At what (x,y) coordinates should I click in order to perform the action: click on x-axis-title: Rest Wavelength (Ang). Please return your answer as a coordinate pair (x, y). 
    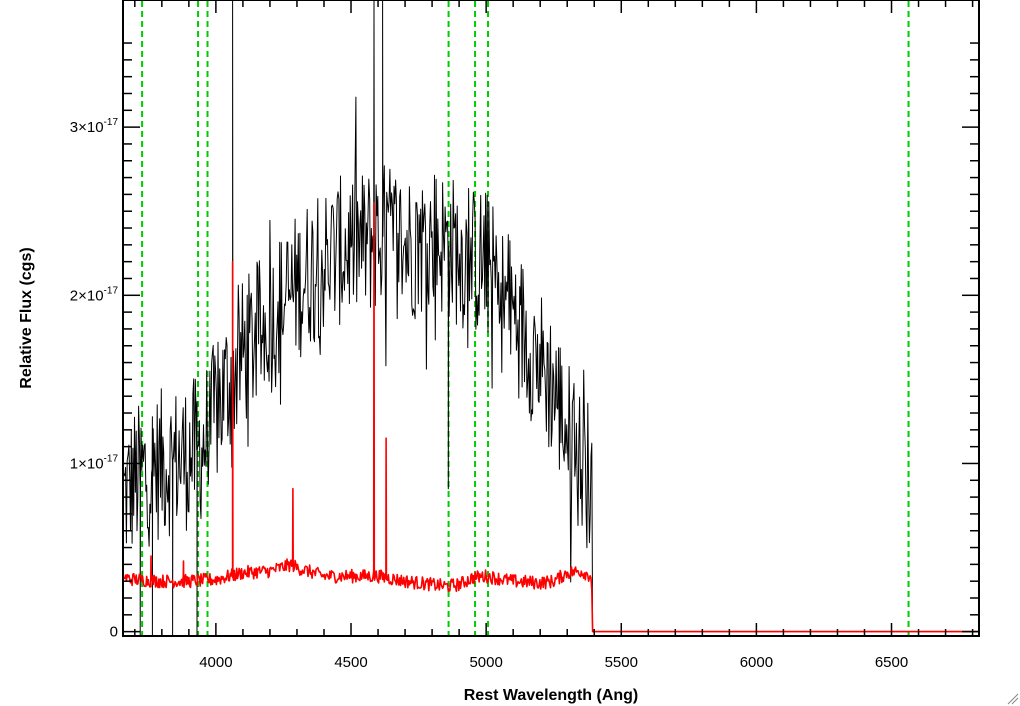
    Looking at the image, I should click on (551, 695).